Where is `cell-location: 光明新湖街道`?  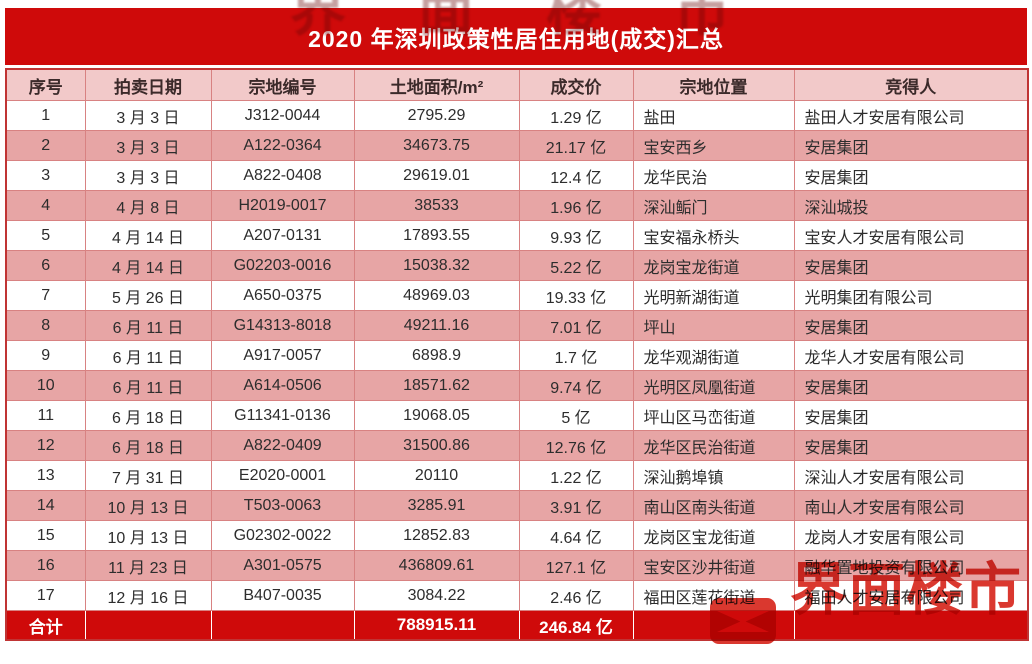
cell-location: 光明新湖街道 is located at coordinates (713, 295).